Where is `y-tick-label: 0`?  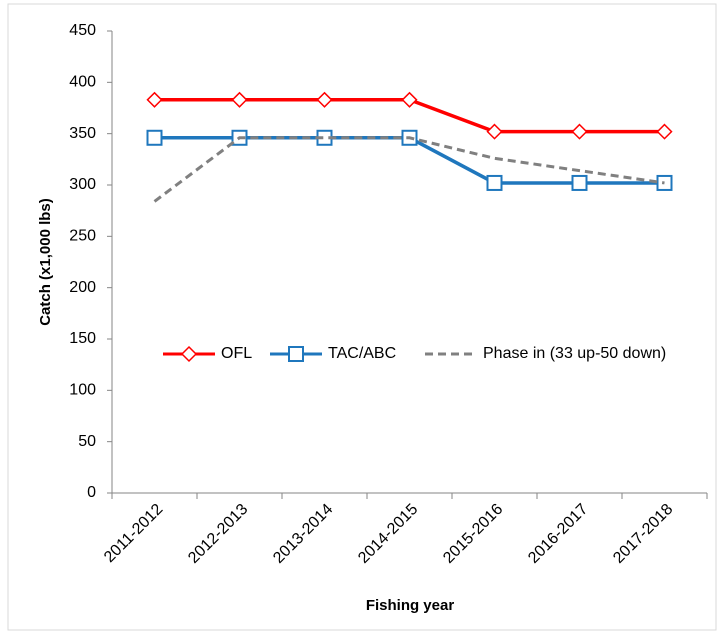 y-tick-label: 0 is located at coordinates (91, 492).